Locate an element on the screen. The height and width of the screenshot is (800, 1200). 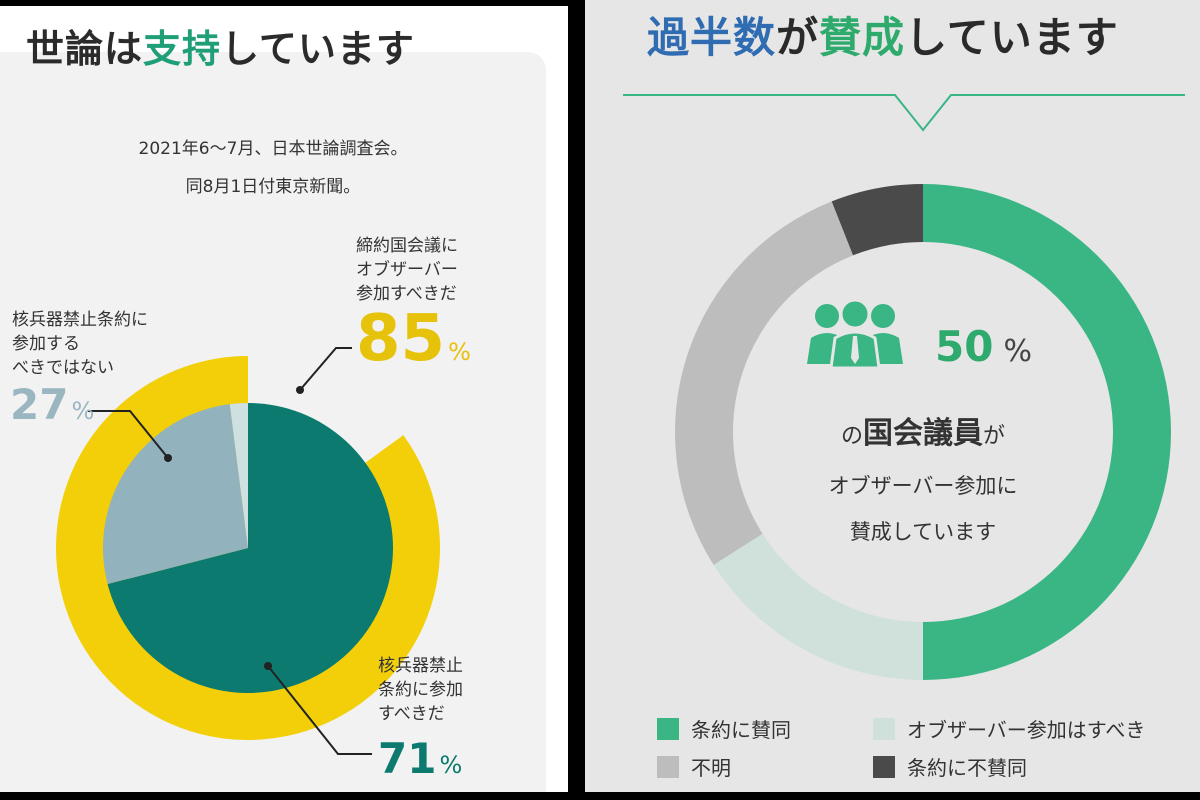
legend-item-unknown: 不明 is located at coordinates (694, 766).